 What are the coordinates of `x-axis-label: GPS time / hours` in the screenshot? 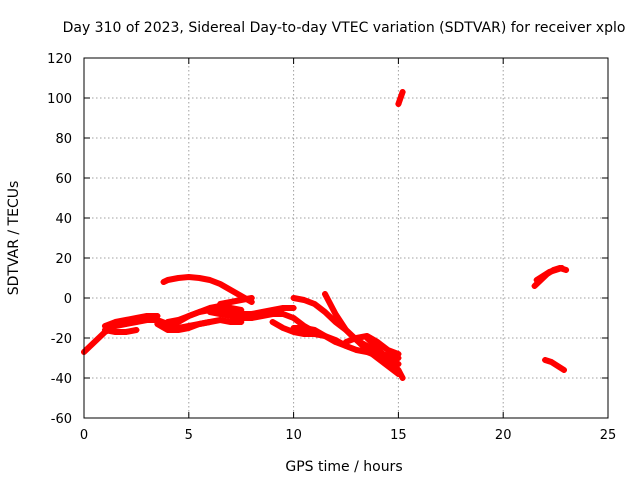 It's located at (343, 467).